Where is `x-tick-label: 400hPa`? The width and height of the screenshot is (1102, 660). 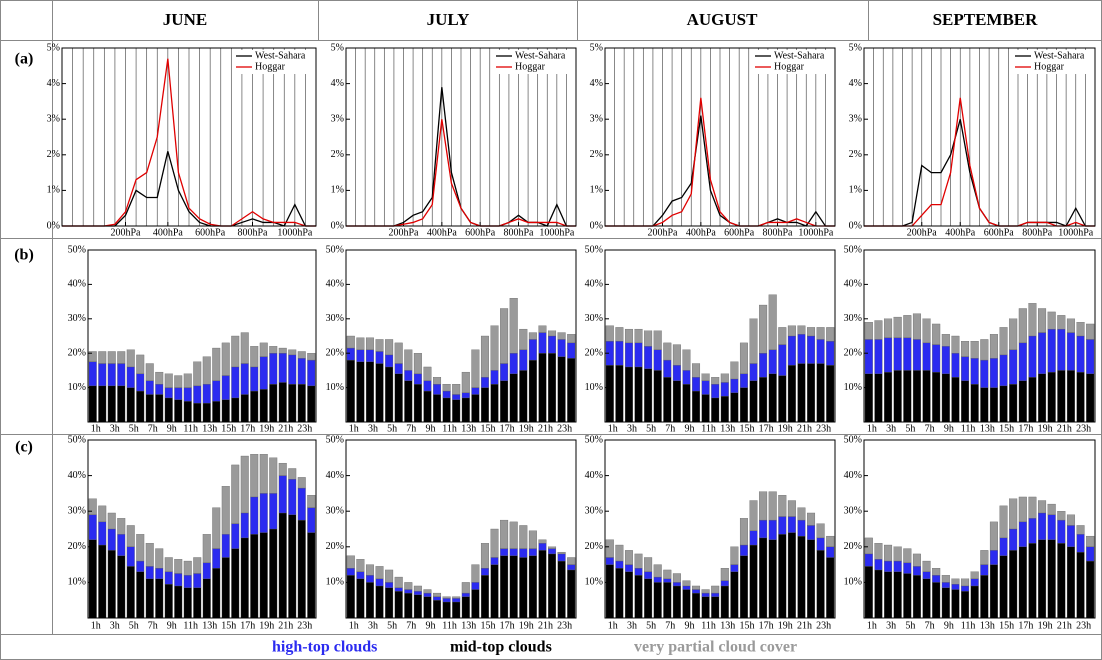 x-tick-label: 400hPa is located at coordinates (168, 232).